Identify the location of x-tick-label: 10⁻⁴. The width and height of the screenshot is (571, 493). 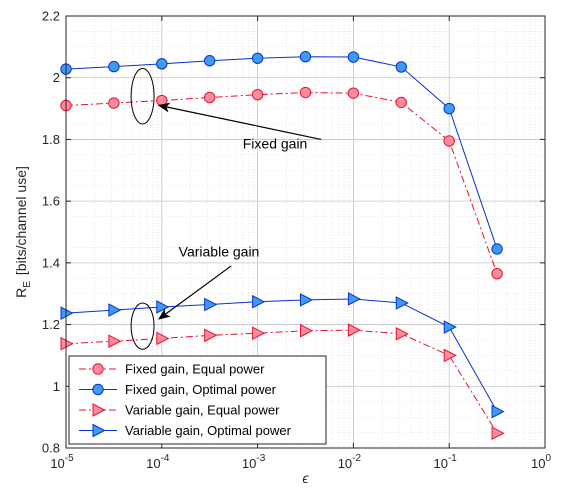
(158, 462).